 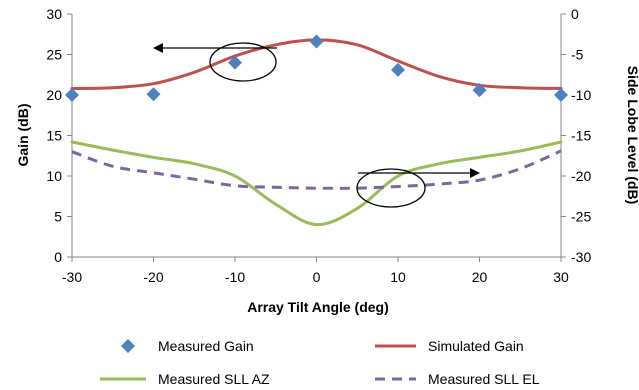 I want to click on y2-tick-label: -5, so click(x=577, y=55).